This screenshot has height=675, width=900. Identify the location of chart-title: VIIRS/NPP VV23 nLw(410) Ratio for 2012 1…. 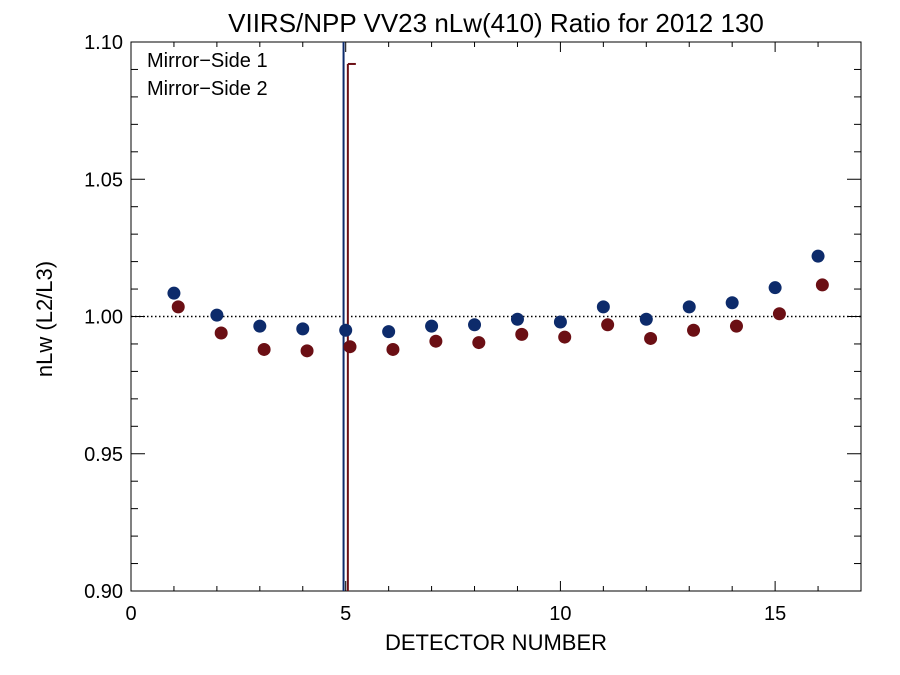
(496, 23).